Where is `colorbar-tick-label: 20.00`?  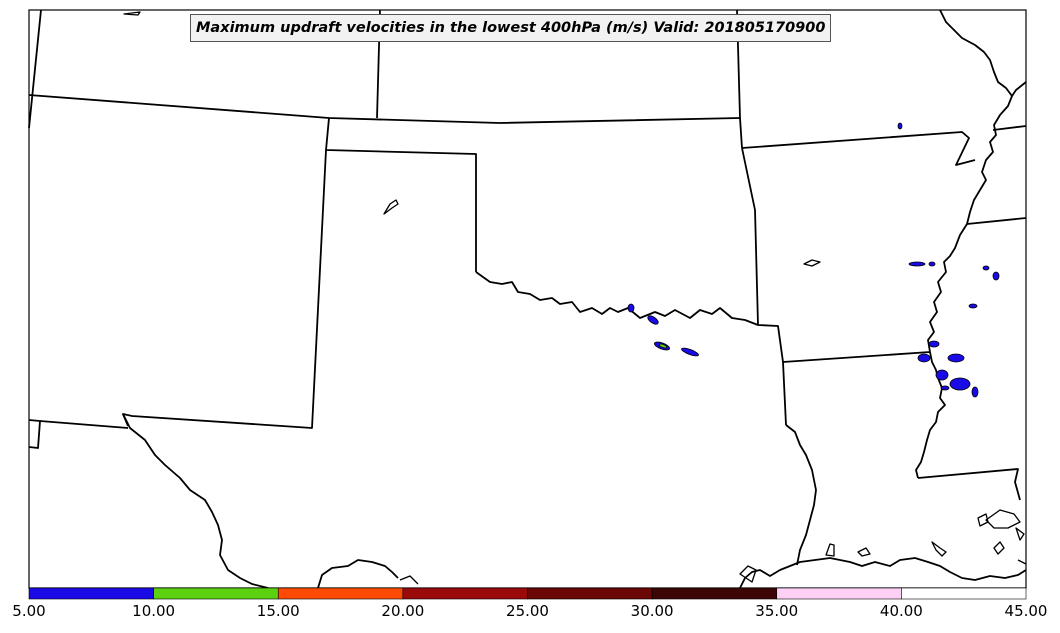 colorbar-tick-label: 20.00 is located at coordinates (403, 611).